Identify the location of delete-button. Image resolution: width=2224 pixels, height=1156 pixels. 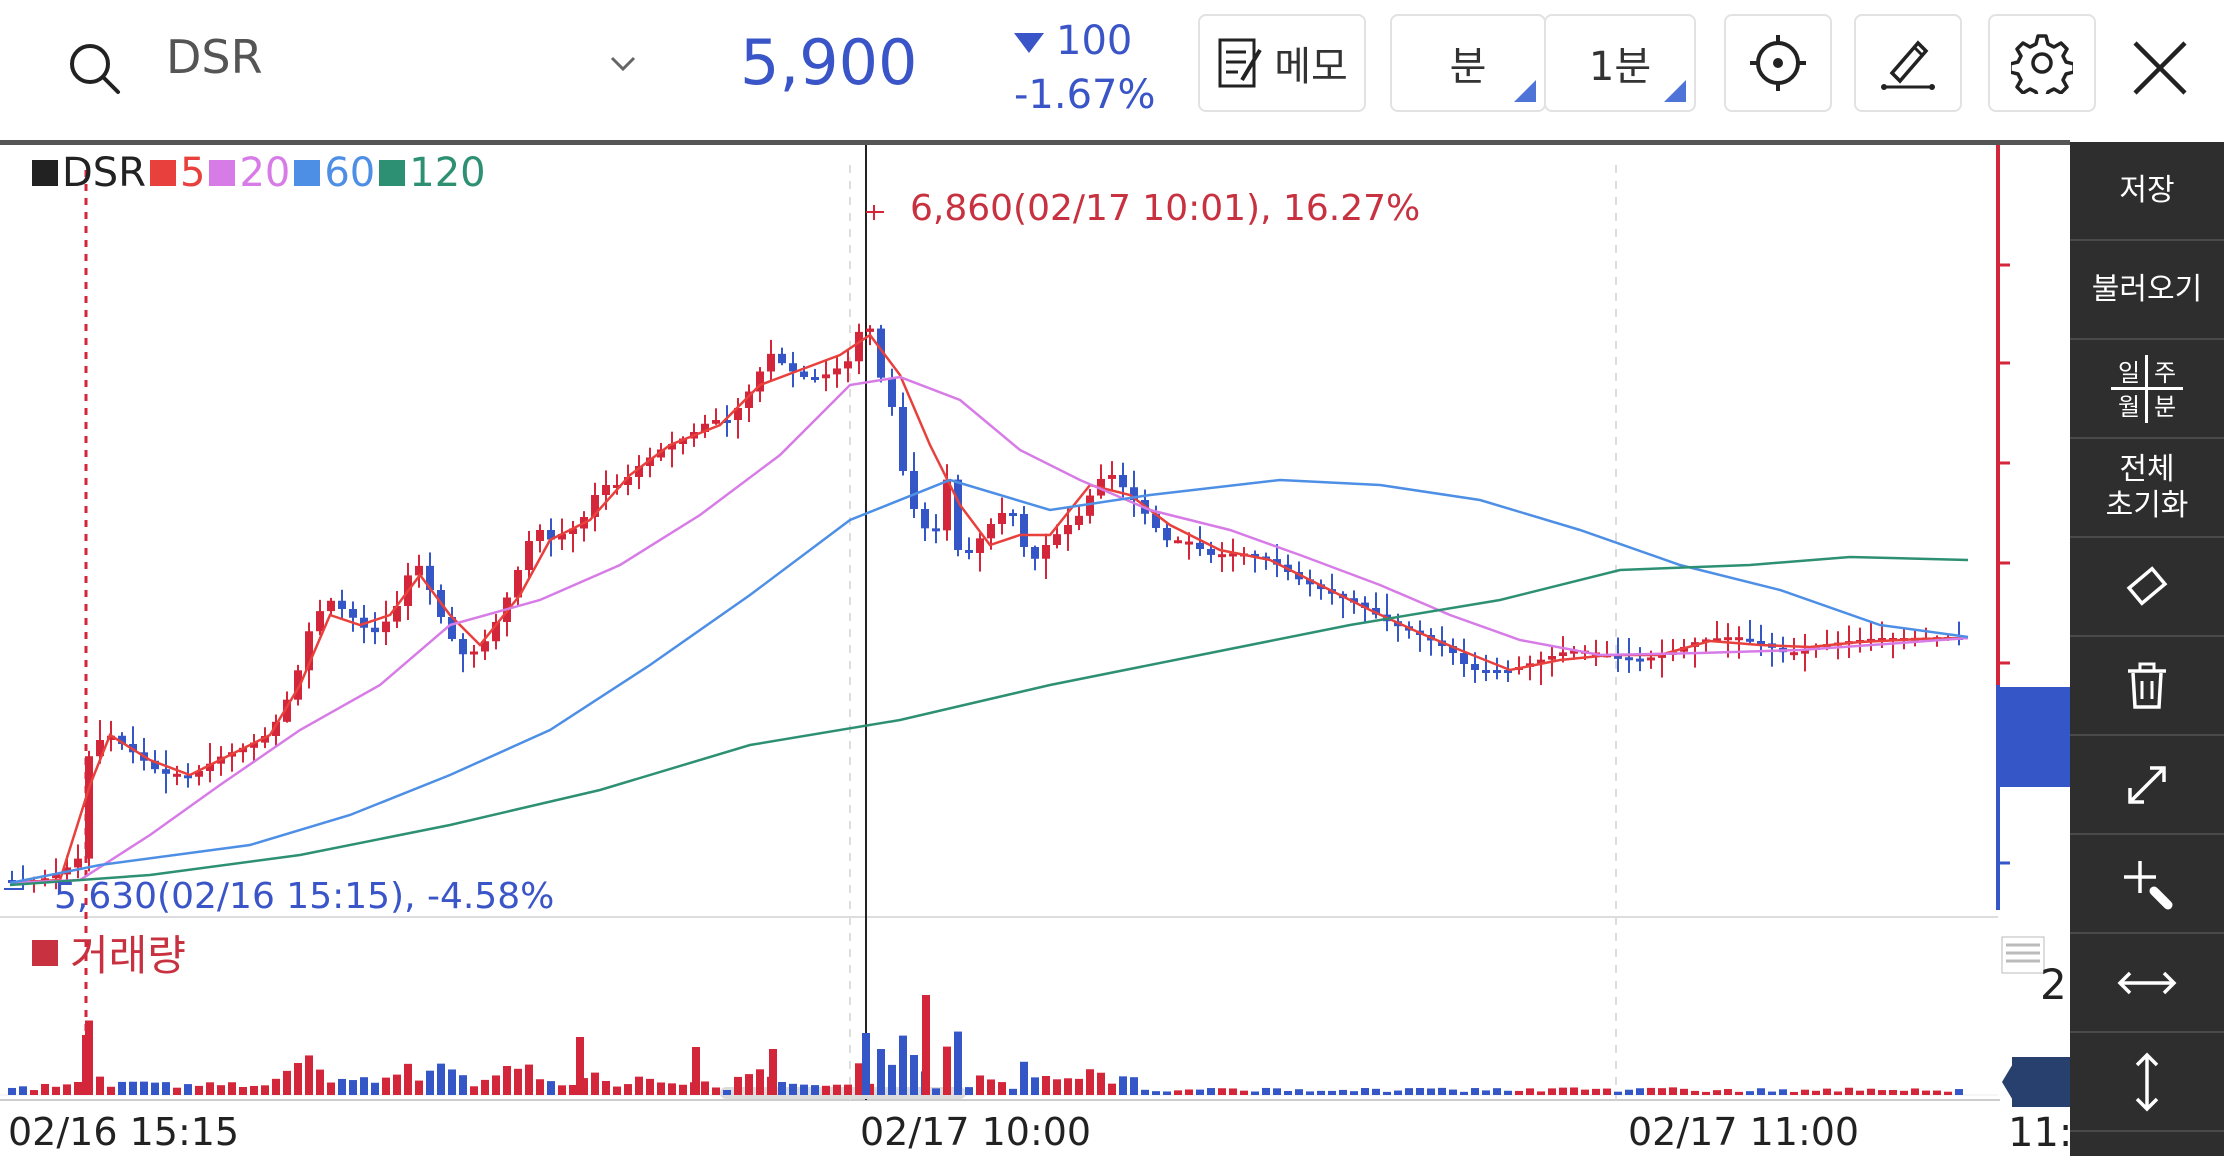
(2147, 686).